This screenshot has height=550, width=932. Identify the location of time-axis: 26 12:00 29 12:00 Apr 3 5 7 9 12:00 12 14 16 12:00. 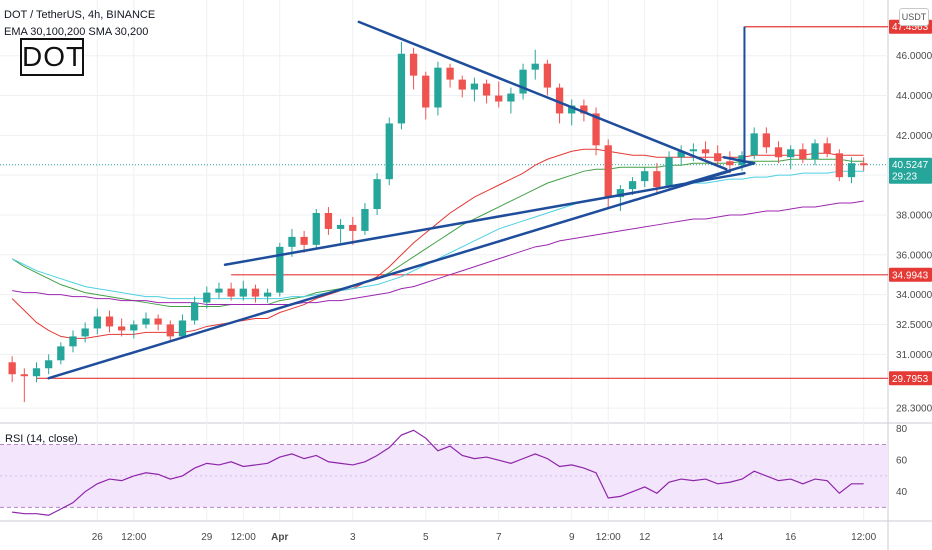
(484, 537).